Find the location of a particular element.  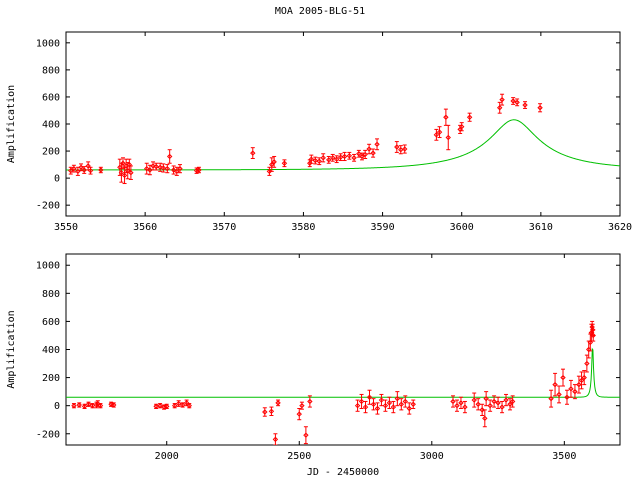

y-axis-label: Amplification is located at coordinates (11, 349).